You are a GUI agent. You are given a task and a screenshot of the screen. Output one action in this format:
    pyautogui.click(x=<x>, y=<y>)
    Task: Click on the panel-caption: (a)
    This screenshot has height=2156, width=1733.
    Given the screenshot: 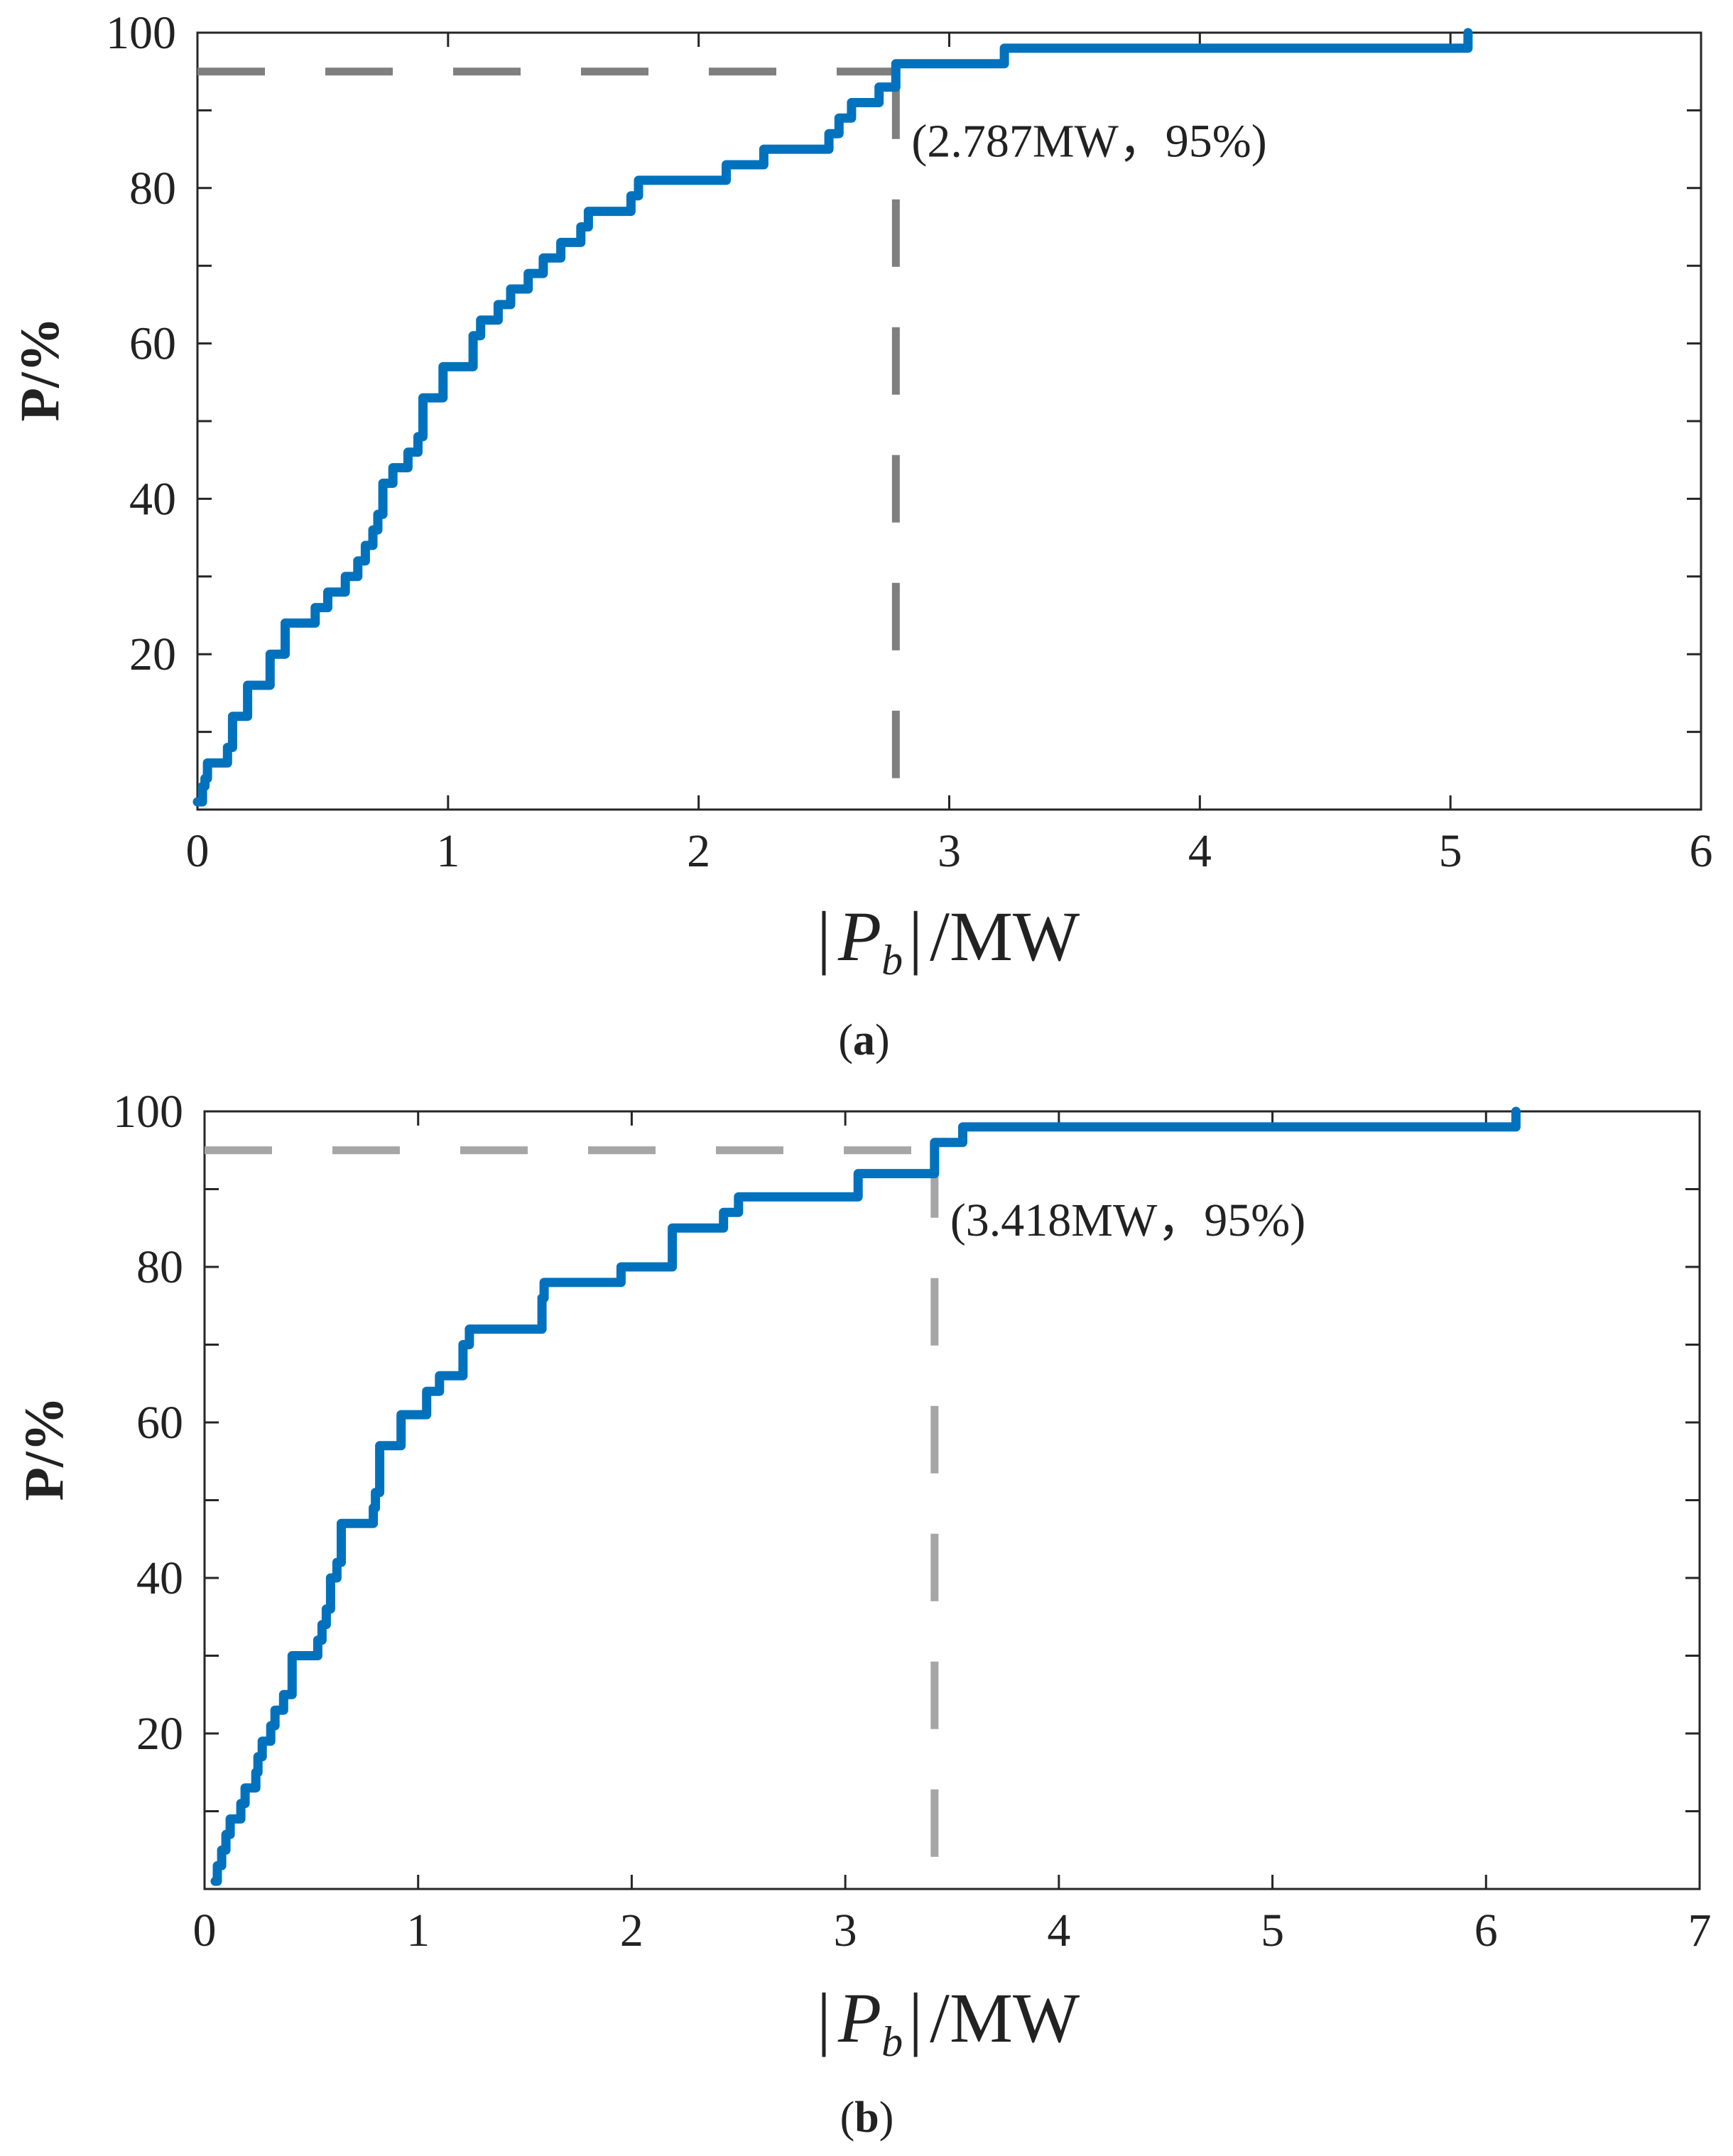 What is the action you would take?
    pyautogui.click(x=864, y=1041)
    